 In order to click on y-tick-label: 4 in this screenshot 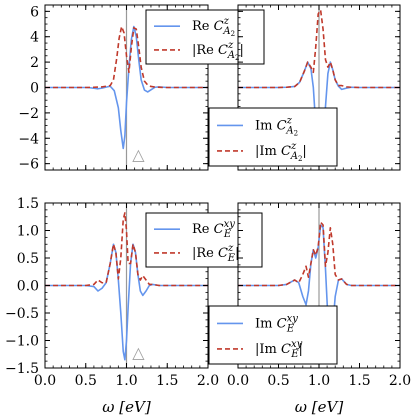, I will do `click(34, 38)`.